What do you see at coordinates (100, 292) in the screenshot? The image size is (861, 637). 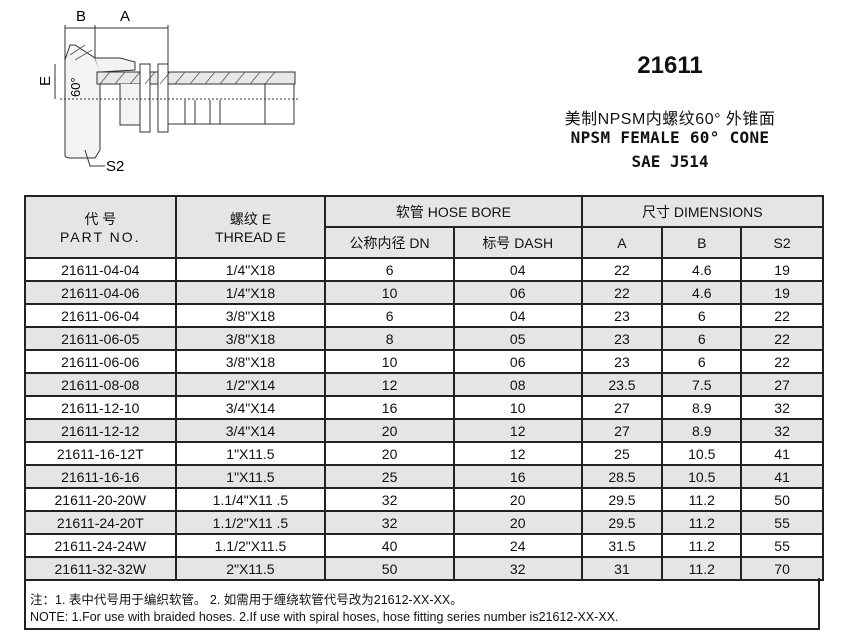 I see `cell-part-no: 21611-04-06` at bounding box center [100, 292].